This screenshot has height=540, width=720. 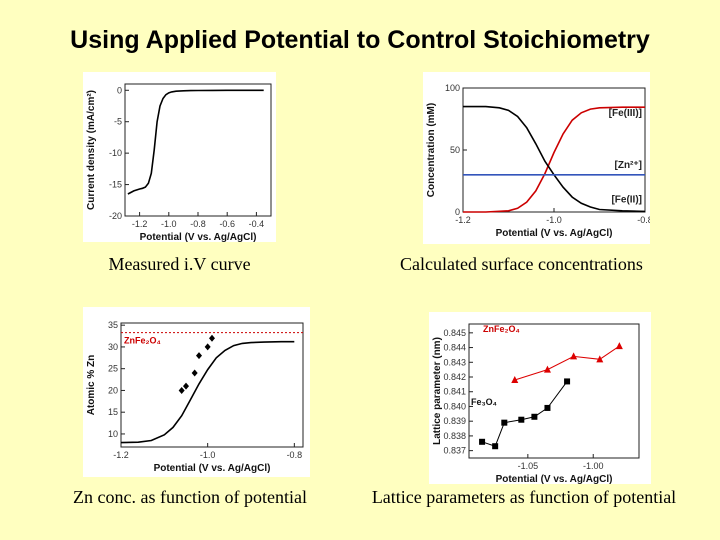 What do you see at coordinates (113, 390) in the screenshot?
I see `zn-y-tick-label: 20` at bounding box center [113, 390].